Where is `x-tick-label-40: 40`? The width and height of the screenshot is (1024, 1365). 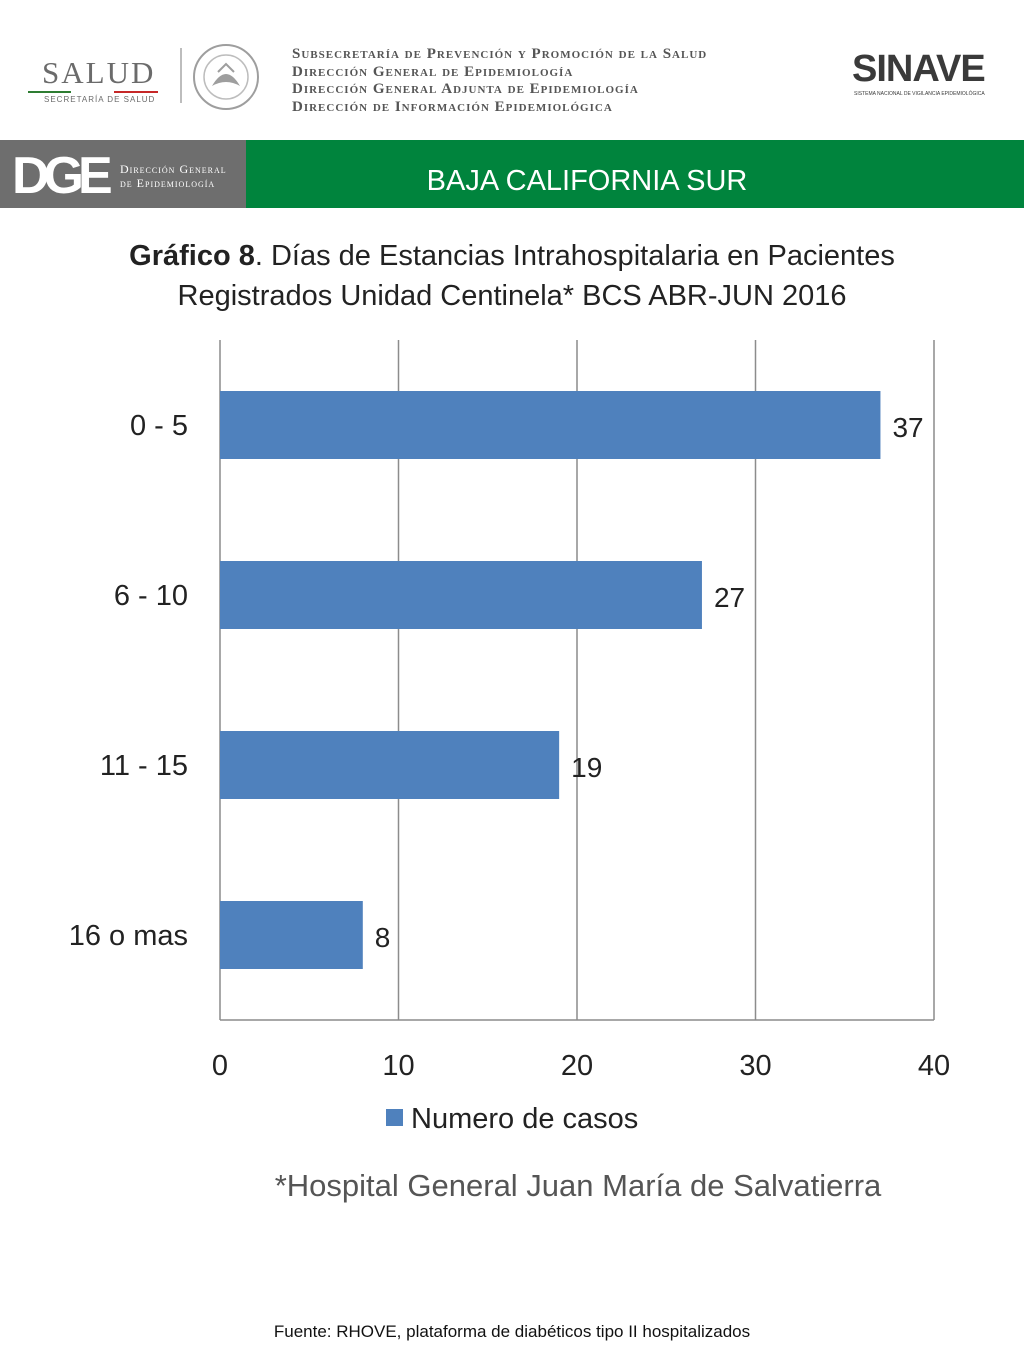
x-tick-label-40: 40 is located at coordinates (934, 1066).